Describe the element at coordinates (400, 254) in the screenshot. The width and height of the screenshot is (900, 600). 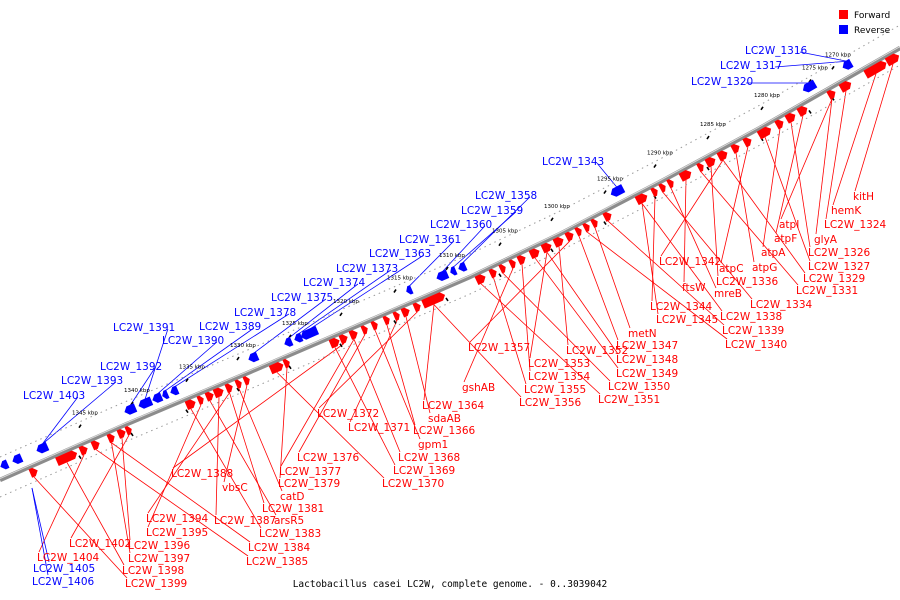
I see `reverse-gene-label: LC2W_1363` at that location.